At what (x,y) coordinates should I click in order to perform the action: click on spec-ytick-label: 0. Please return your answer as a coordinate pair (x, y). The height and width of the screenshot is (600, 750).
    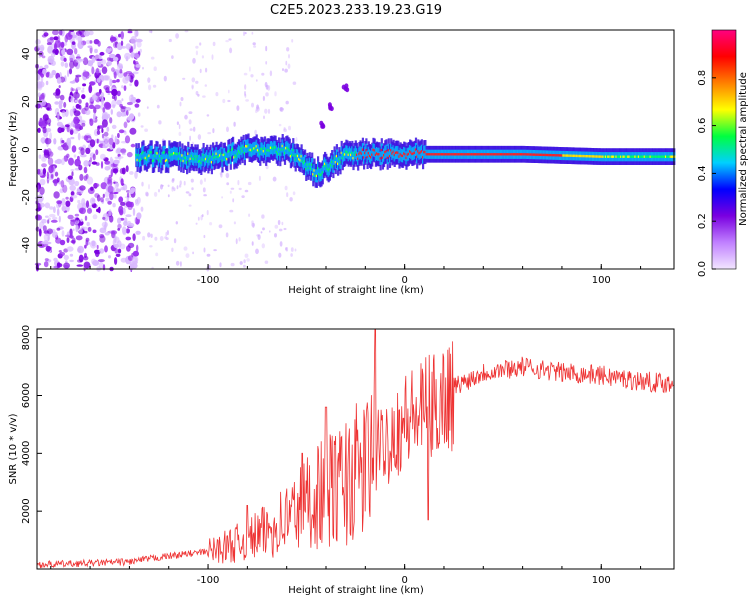
    Looking at the image, I should click on (26, 149).